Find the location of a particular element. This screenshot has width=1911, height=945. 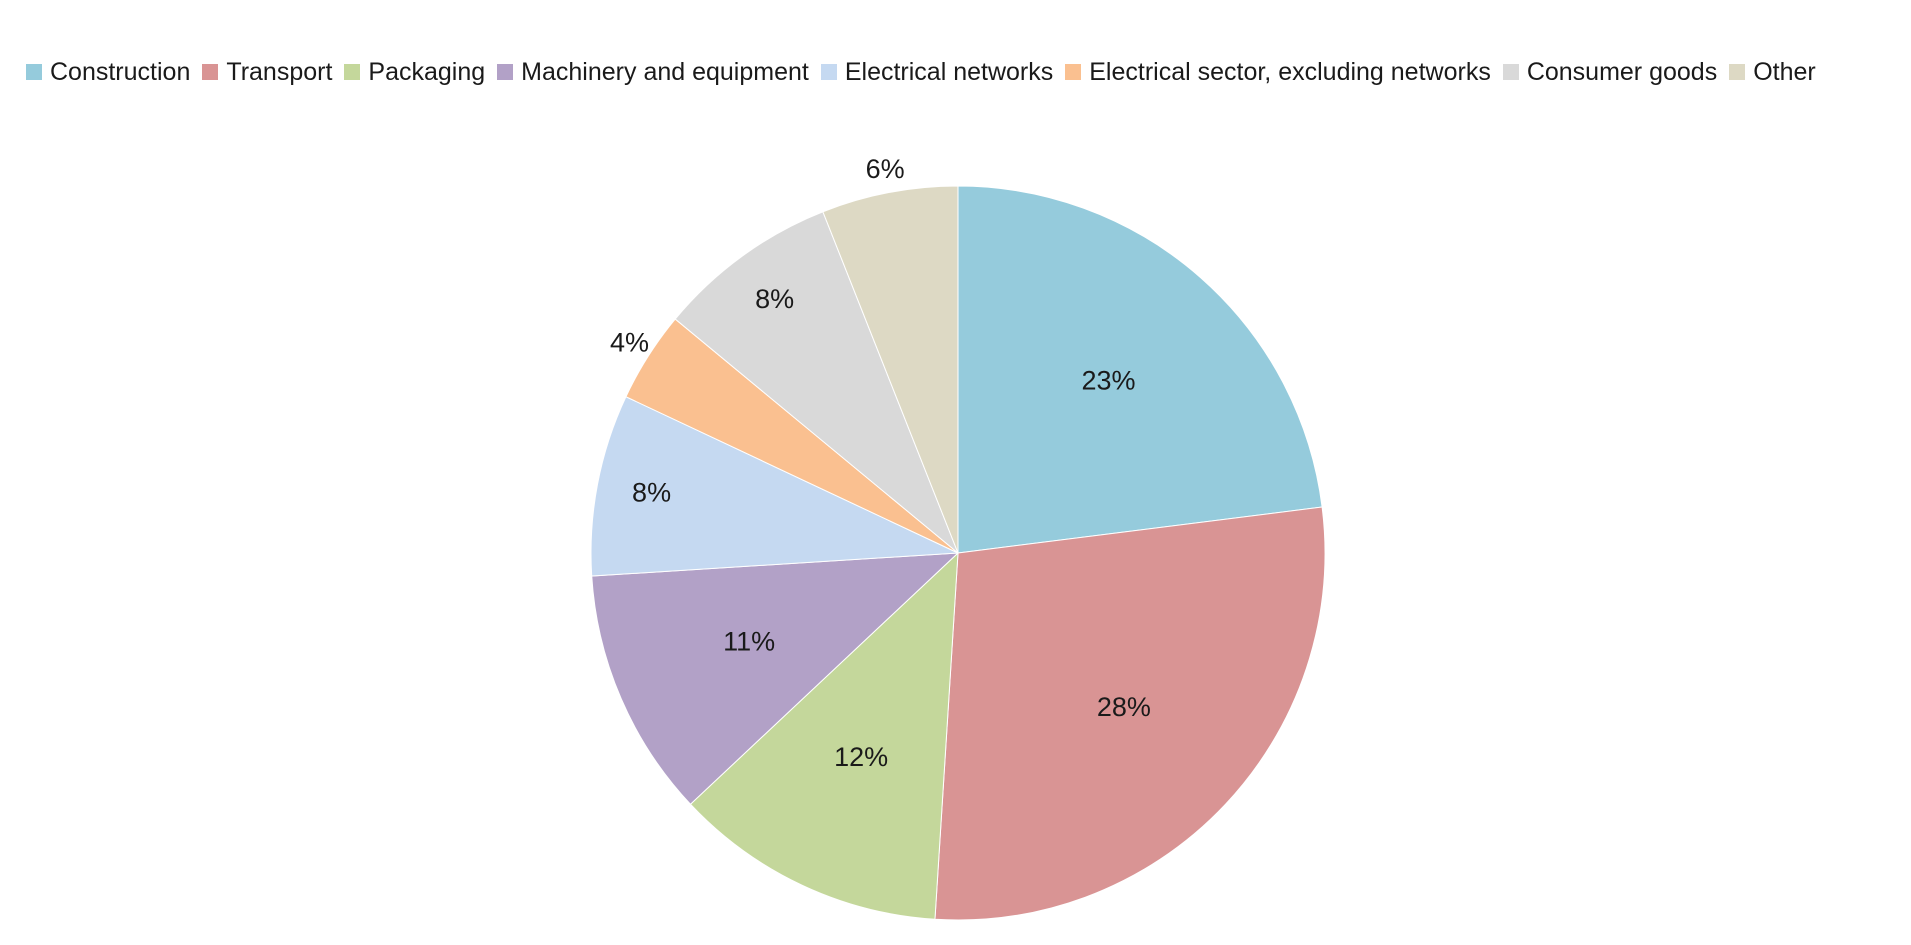

legend-label: Consumer goods is located at coordinates (1622, 71).